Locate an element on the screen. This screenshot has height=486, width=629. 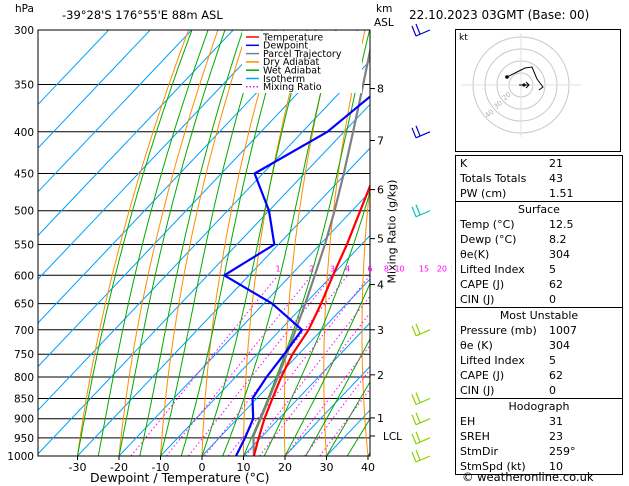
index-key: PW (cm) is located at coordinates (483, 193).